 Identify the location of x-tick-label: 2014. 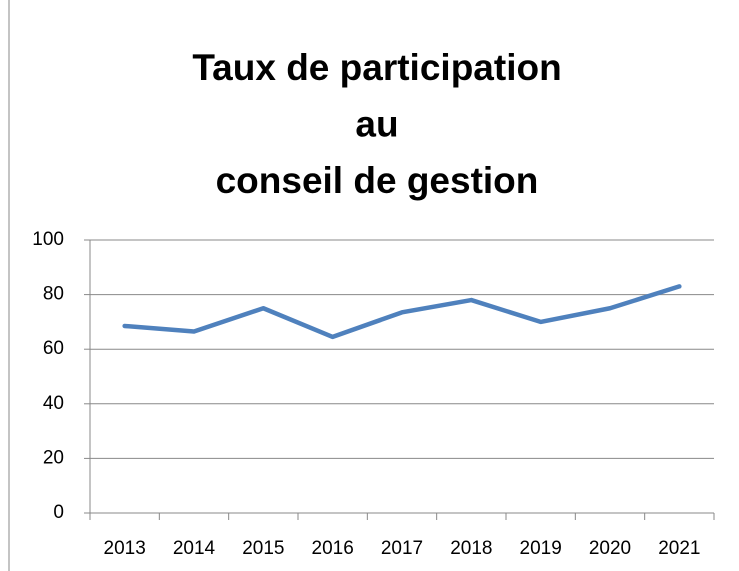
(194, 548).